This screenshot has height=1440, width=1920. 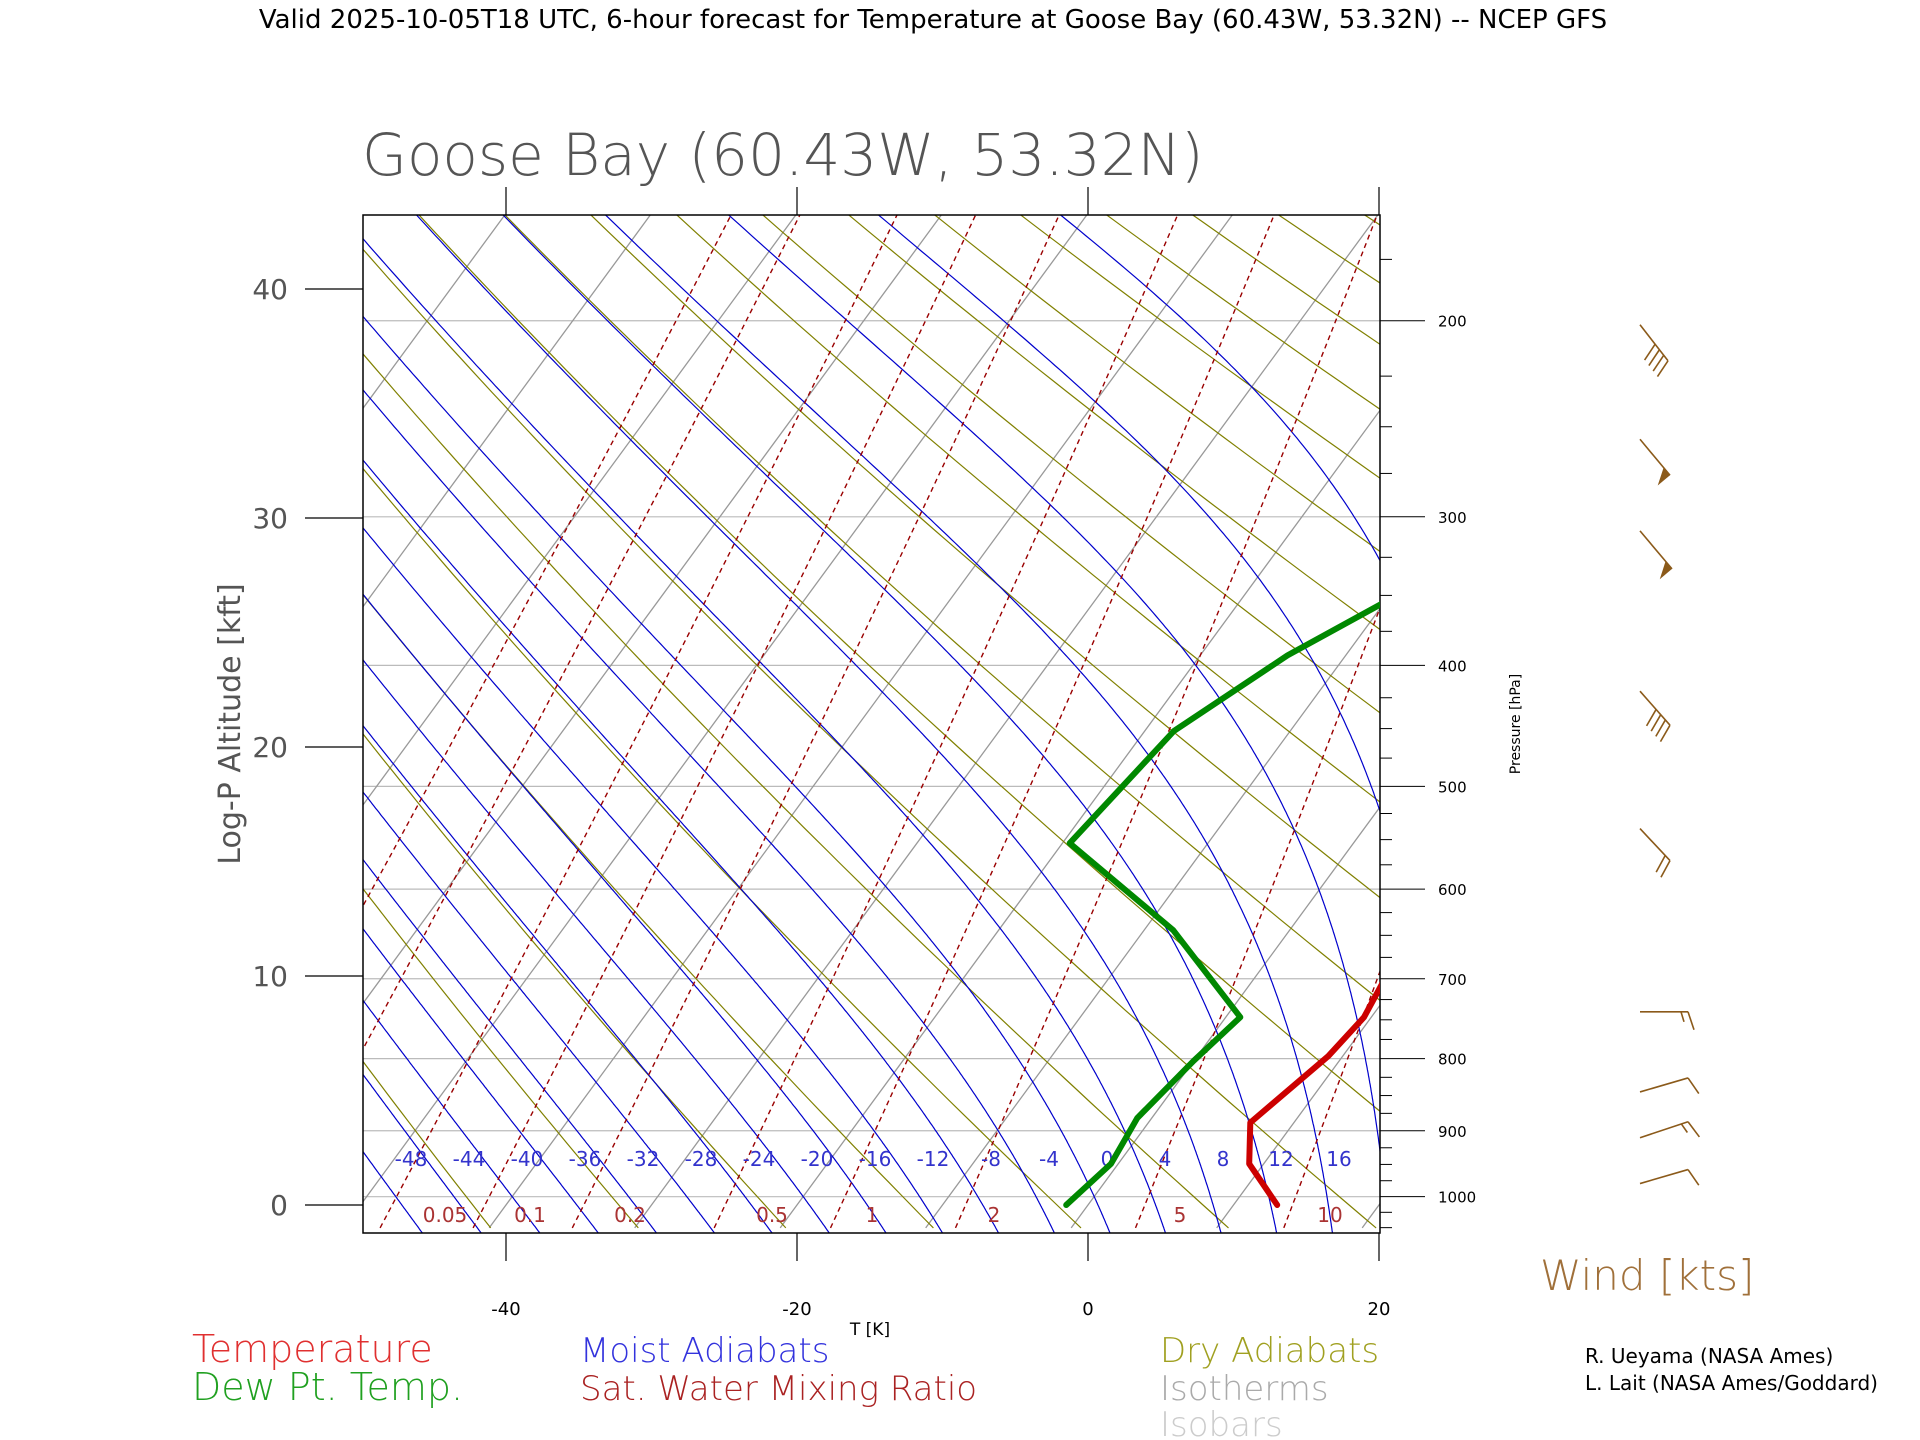 I want to click on mixing-ratio-label: 0.5, so click(x=772, y=1215).